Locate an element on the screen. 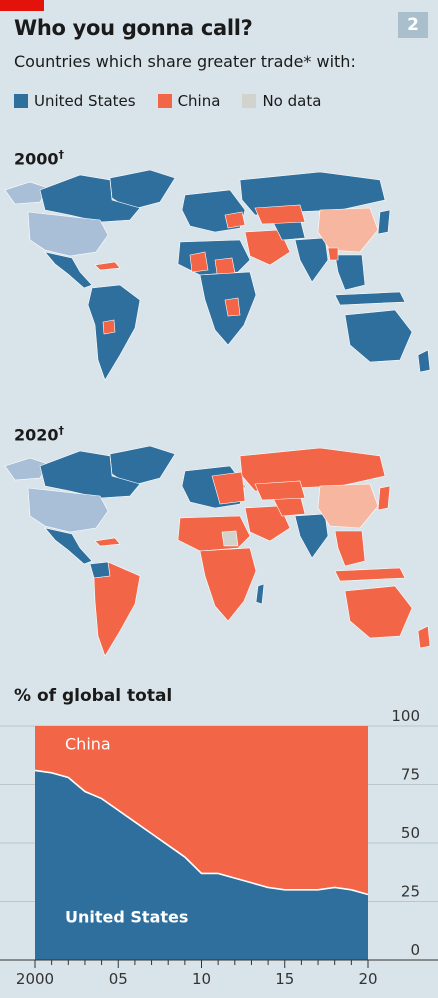 The height and width of the screenshot is (998, 438). y-tick-label: 75 is located at coordinates (410, 775).